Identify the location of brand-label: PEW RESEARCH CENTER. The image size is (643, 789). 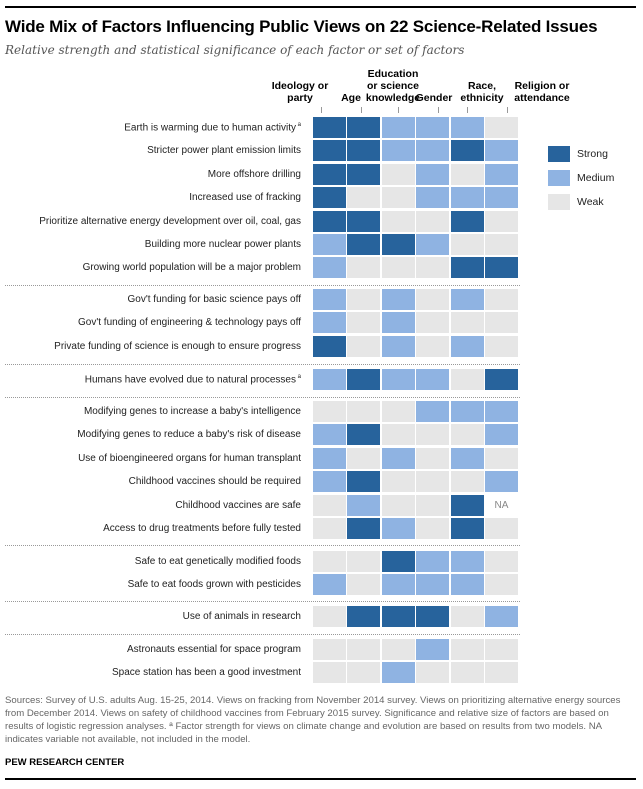
(65, 762).